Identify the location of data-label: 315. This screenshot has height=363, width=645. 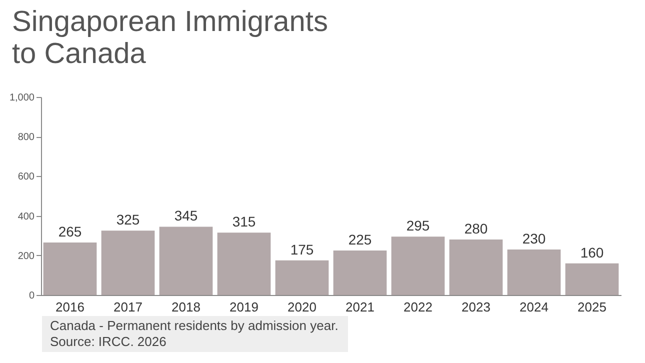
(244, 222).